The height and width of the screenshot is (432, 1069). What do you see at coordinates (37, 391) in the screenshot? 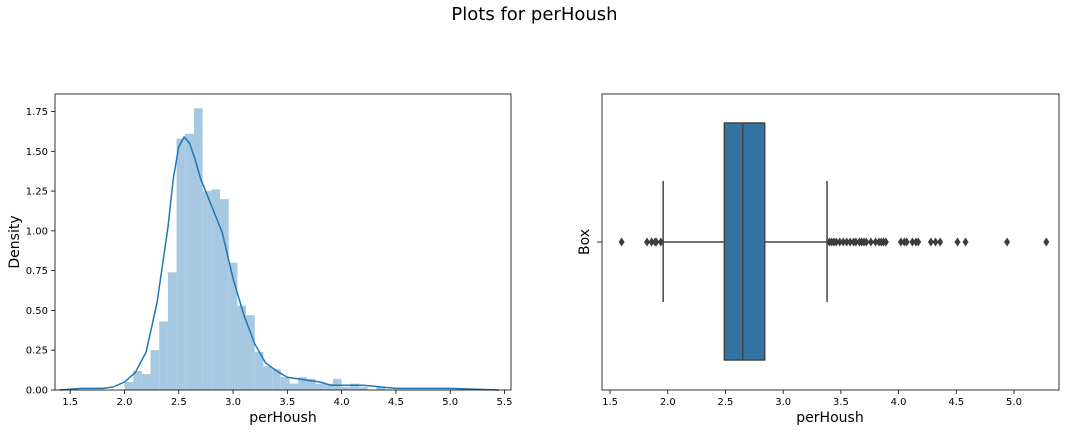
I see `y-tick-label: 0.00` at bounding box center [37, 391].